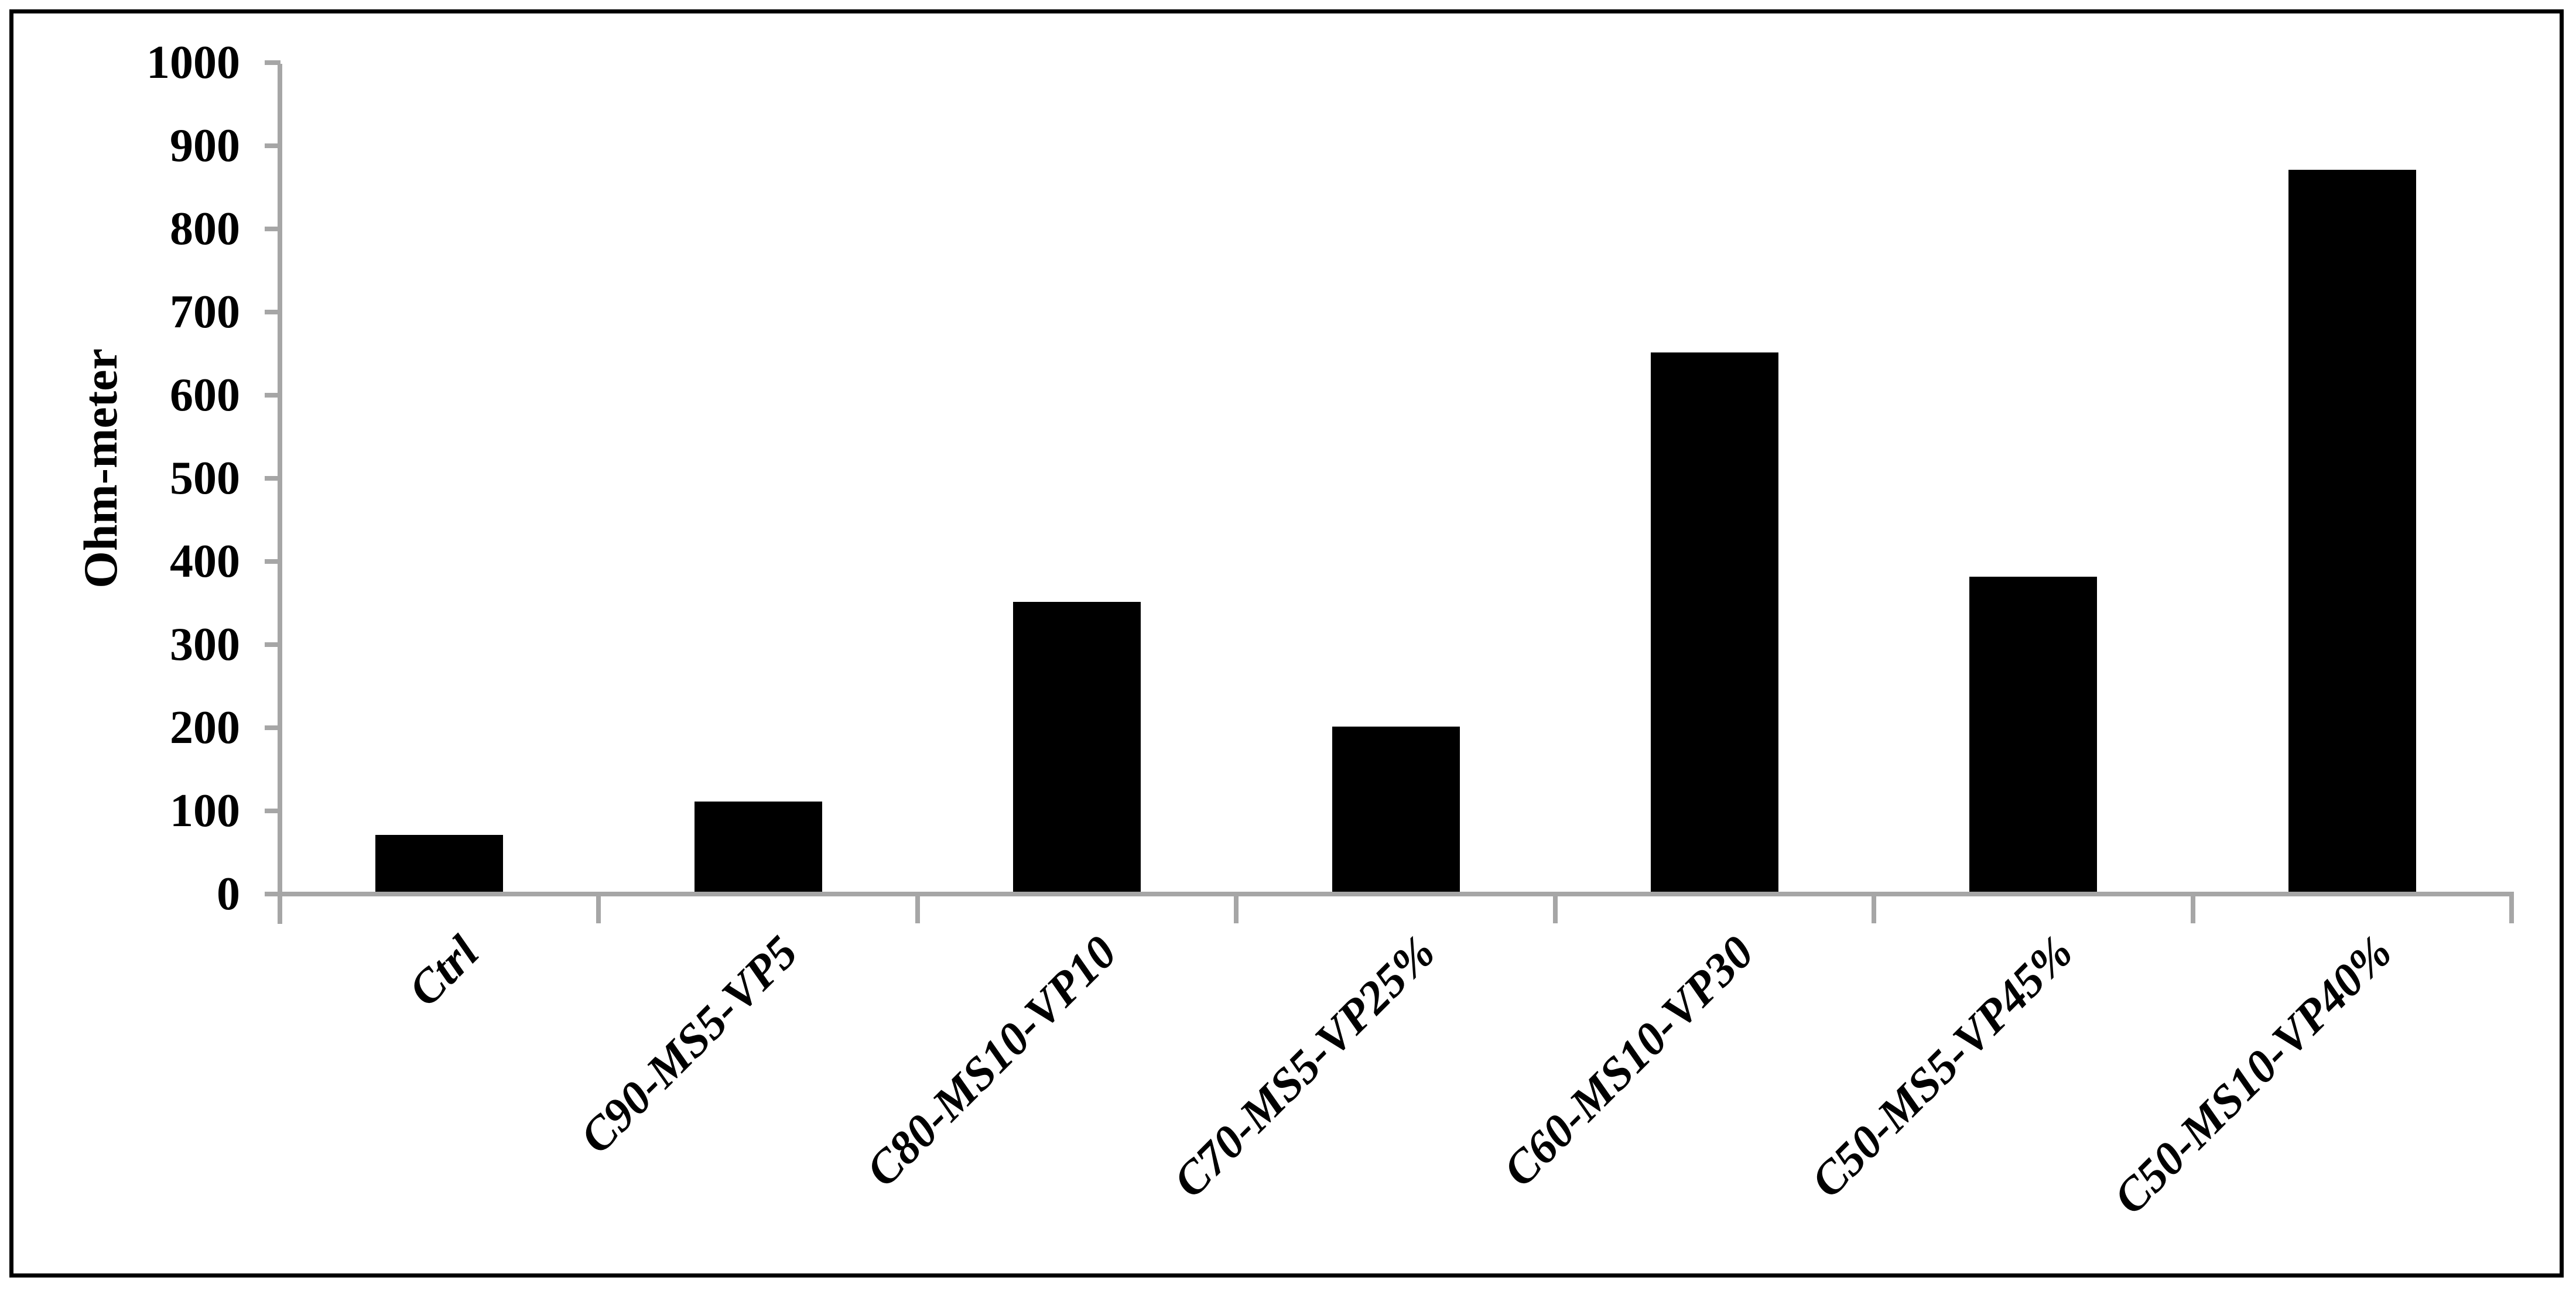  Describe the element at coordinates (205, 479) in the screenshot. I see `y-tick-label: 500` at that location.